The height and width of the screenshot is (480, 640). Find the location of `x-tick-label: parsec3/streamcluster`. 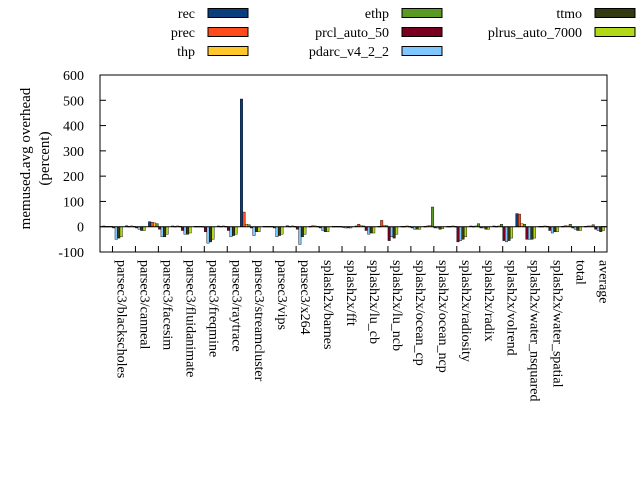

x-tick-label: parsec3/streamcluster is located at coordinates (258, 321).